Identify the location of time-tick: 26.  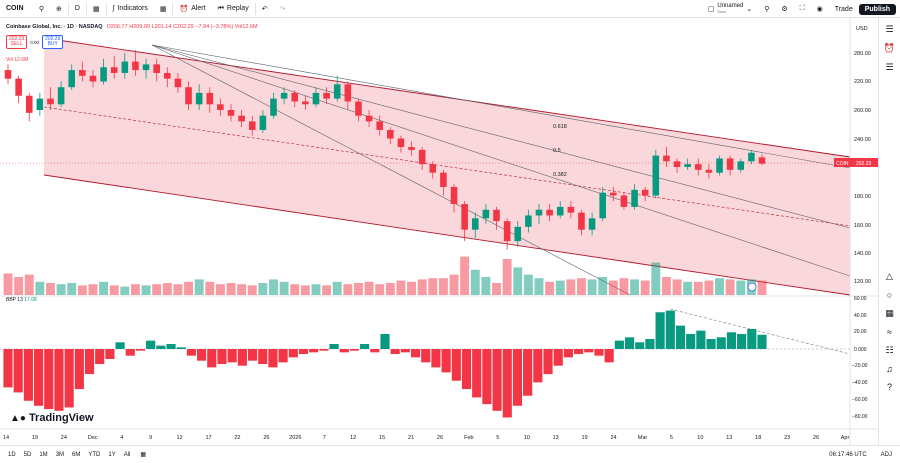
(816, 438).